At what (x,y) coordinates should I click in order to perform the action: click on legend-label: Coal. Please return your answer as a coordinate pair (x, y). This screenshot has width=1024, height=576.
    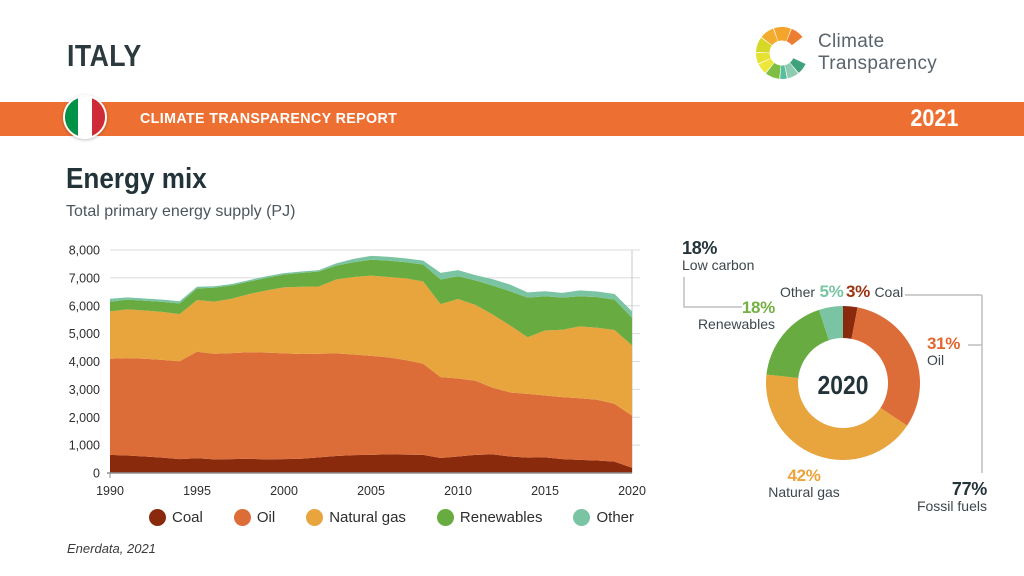
    Looking at the image, I should click on (187, 517).